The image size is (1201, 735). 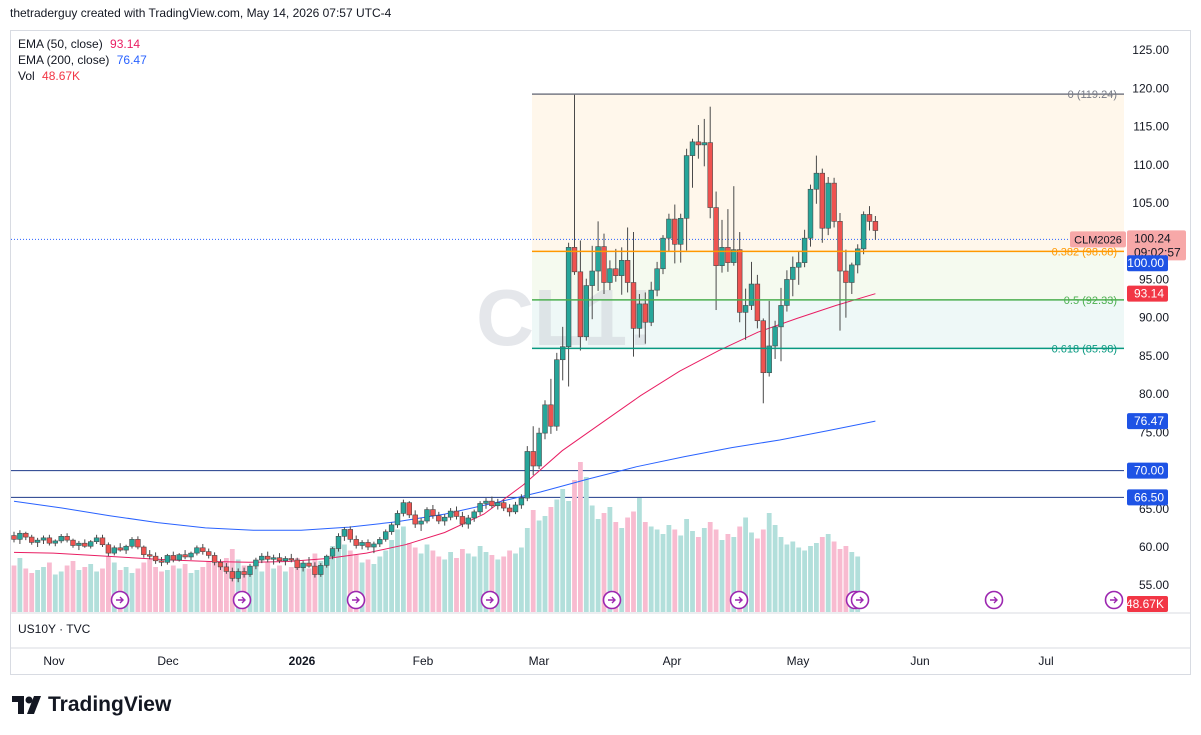 I want to click on ema50-price-tag: 93.14, so click(x=1147, y=293).